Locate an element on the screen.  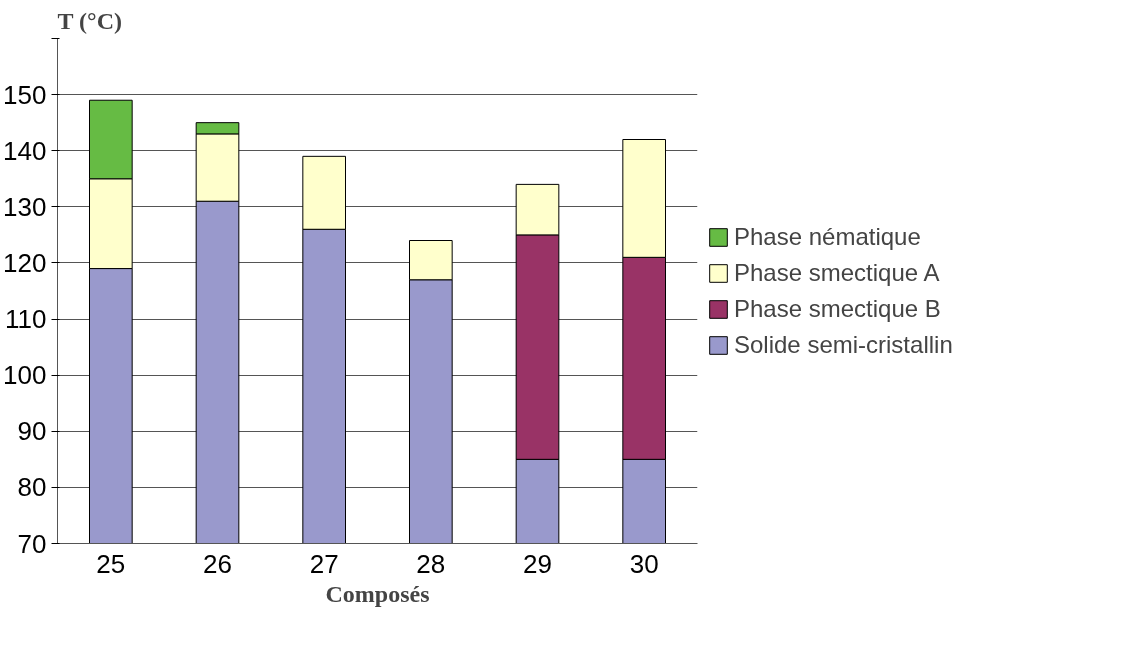
x-tick-label: 27 is located at coordinates (324, 563).